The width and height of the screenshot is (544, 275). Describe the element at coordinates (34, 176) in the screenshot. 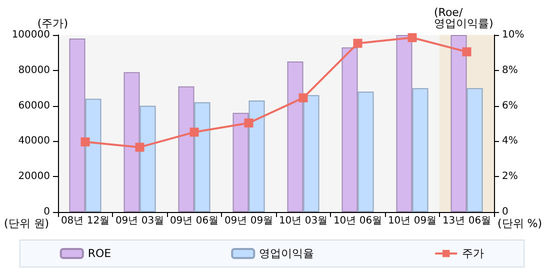

I see `y-tick-label: 20000` at that location.